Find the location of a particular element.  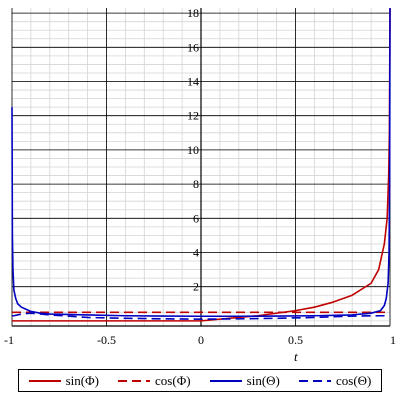

legend-label-cos-theta: cos(Θ) is located at coordinates (354, 380).